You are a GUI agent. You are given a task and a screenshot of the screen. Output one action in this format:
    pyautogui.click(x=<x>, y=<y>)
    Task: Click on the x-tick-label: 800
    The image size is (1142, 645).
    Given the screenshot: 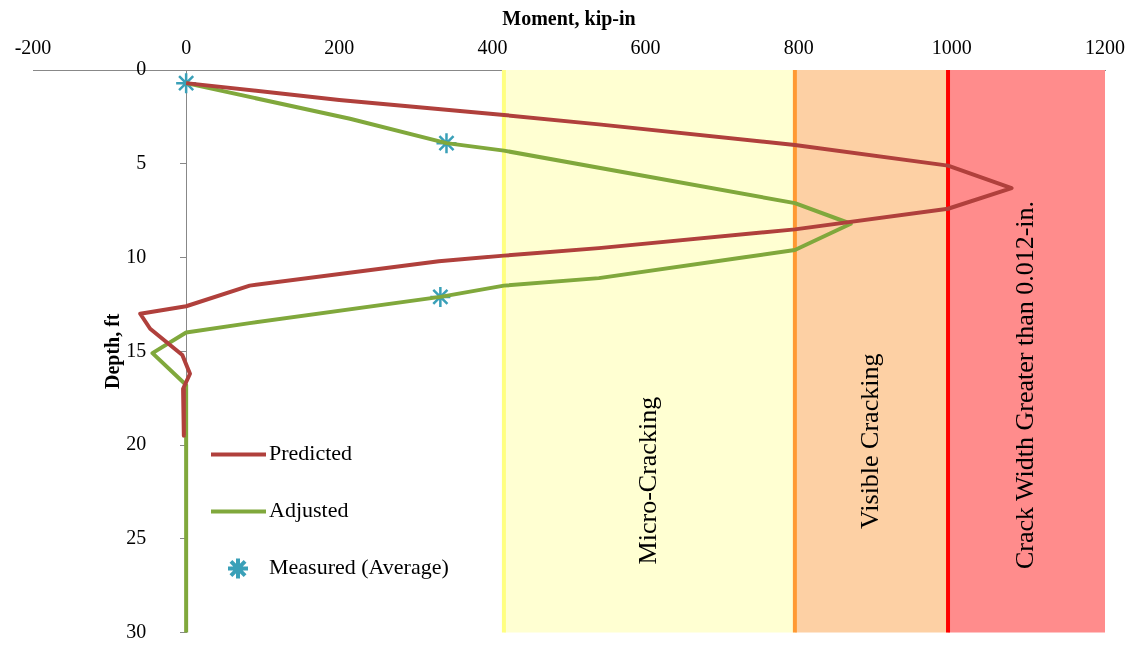 What is the action you would take?
    pyautogui.click(x=798, y=47)
    